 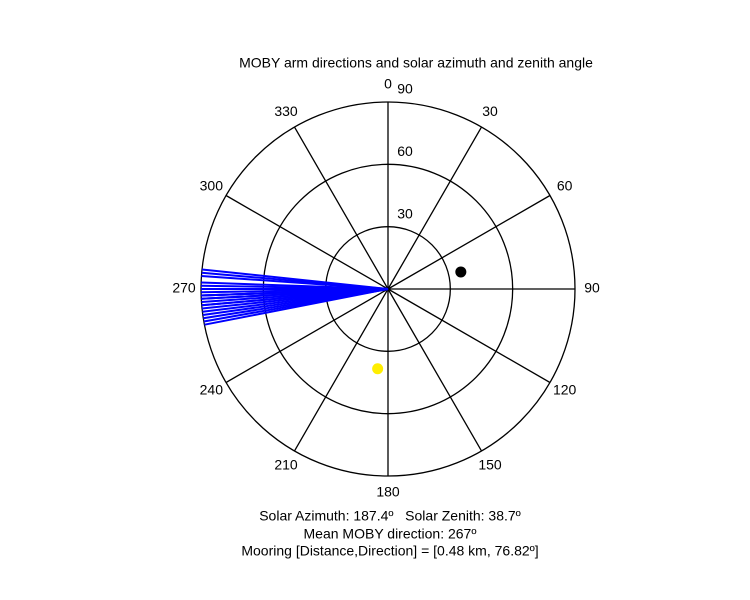 I want to click on r-tick-label: 60, so click(x=405, y=151).